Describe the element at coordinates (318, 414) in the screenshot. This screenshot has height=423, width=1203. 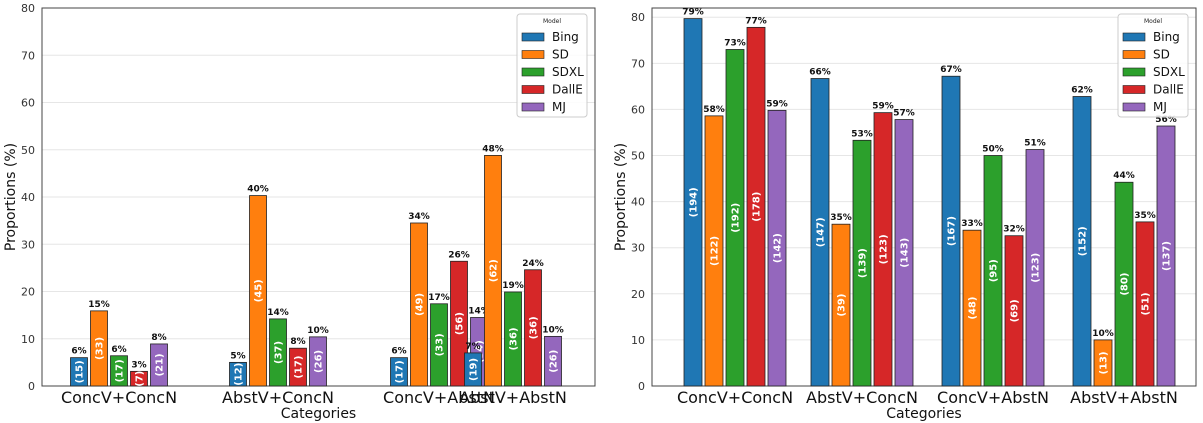
I see `x-axis-label: Categories` at that location.